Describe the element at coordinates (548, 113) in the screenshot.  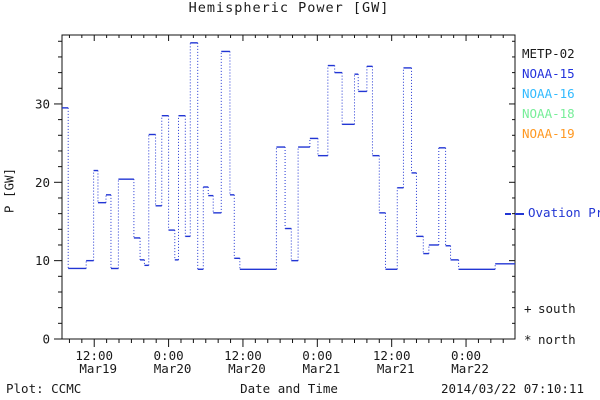
I see `legend-item-noaa-18: NOAA-18` at that location.